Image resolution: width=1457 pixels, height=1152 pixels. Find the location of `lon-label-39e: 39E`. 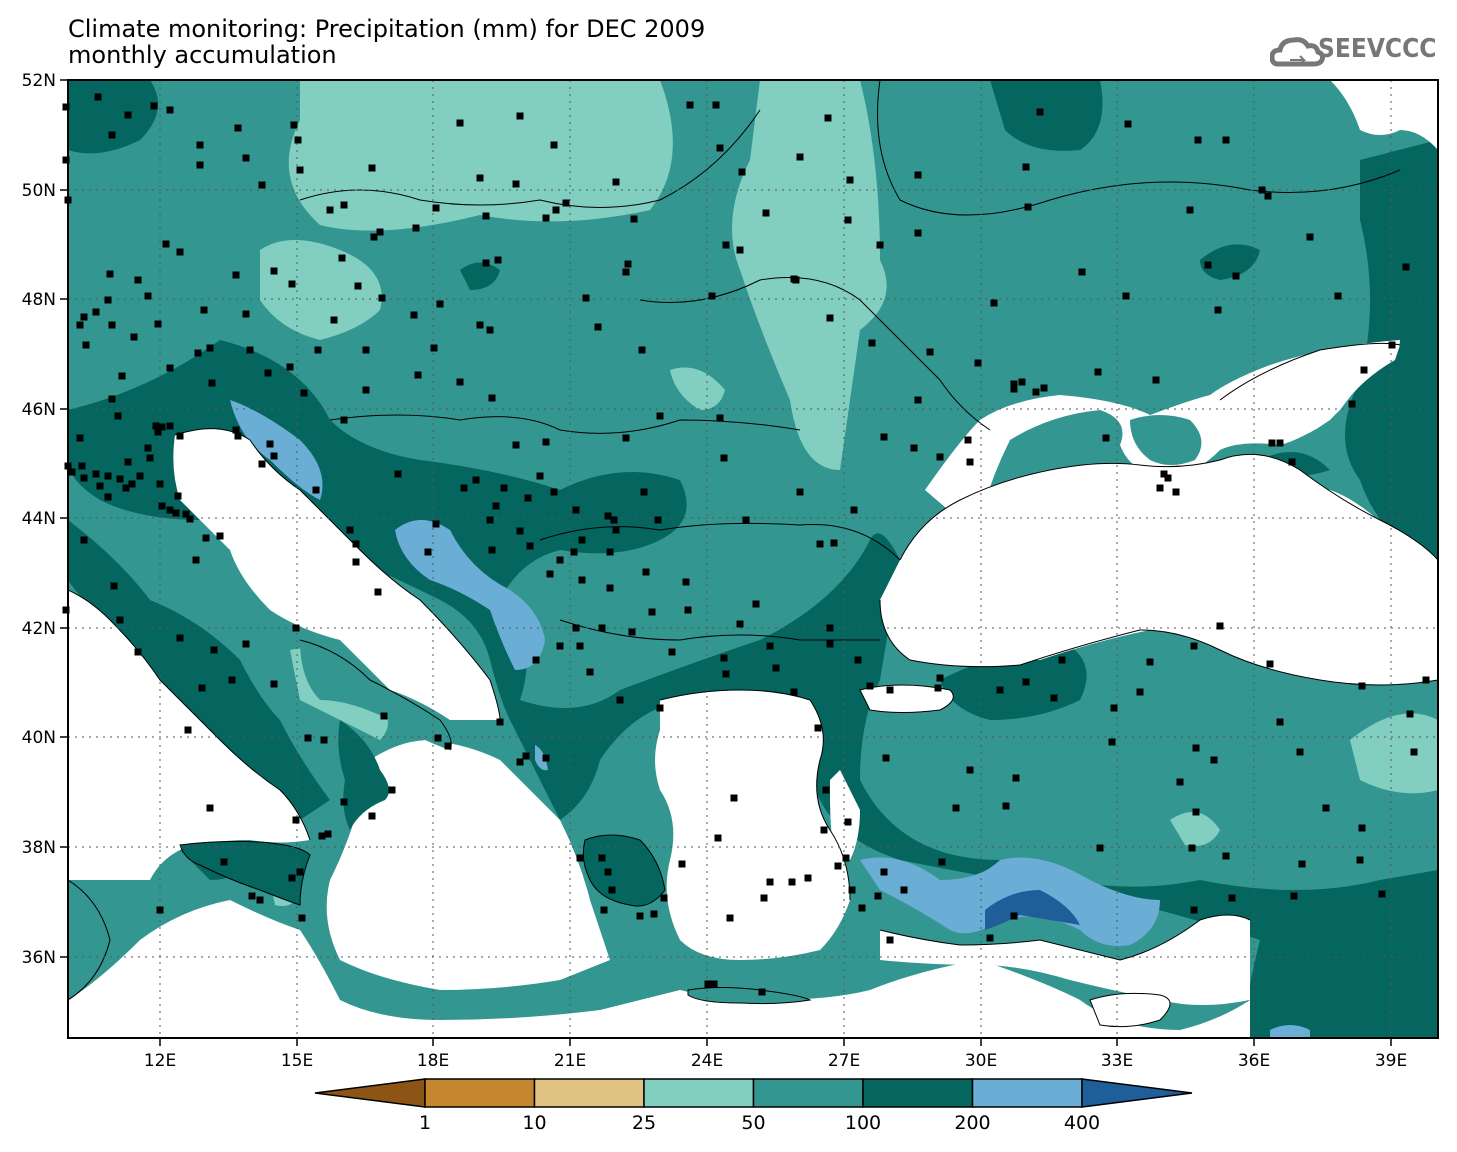

lon-label-39e: 39E is located at coordinates (1391, 1061).